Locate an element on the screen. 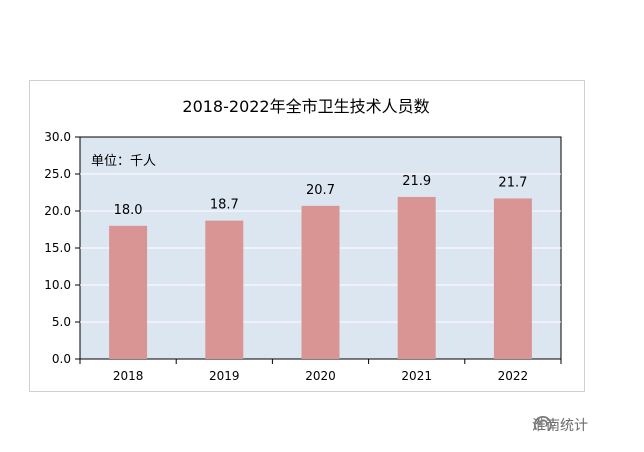 The height and width of the screenshot is (452, 644). x-axis-ticks: 2018 2019 2020 2021 2022 is located at coordinates (320, 371).